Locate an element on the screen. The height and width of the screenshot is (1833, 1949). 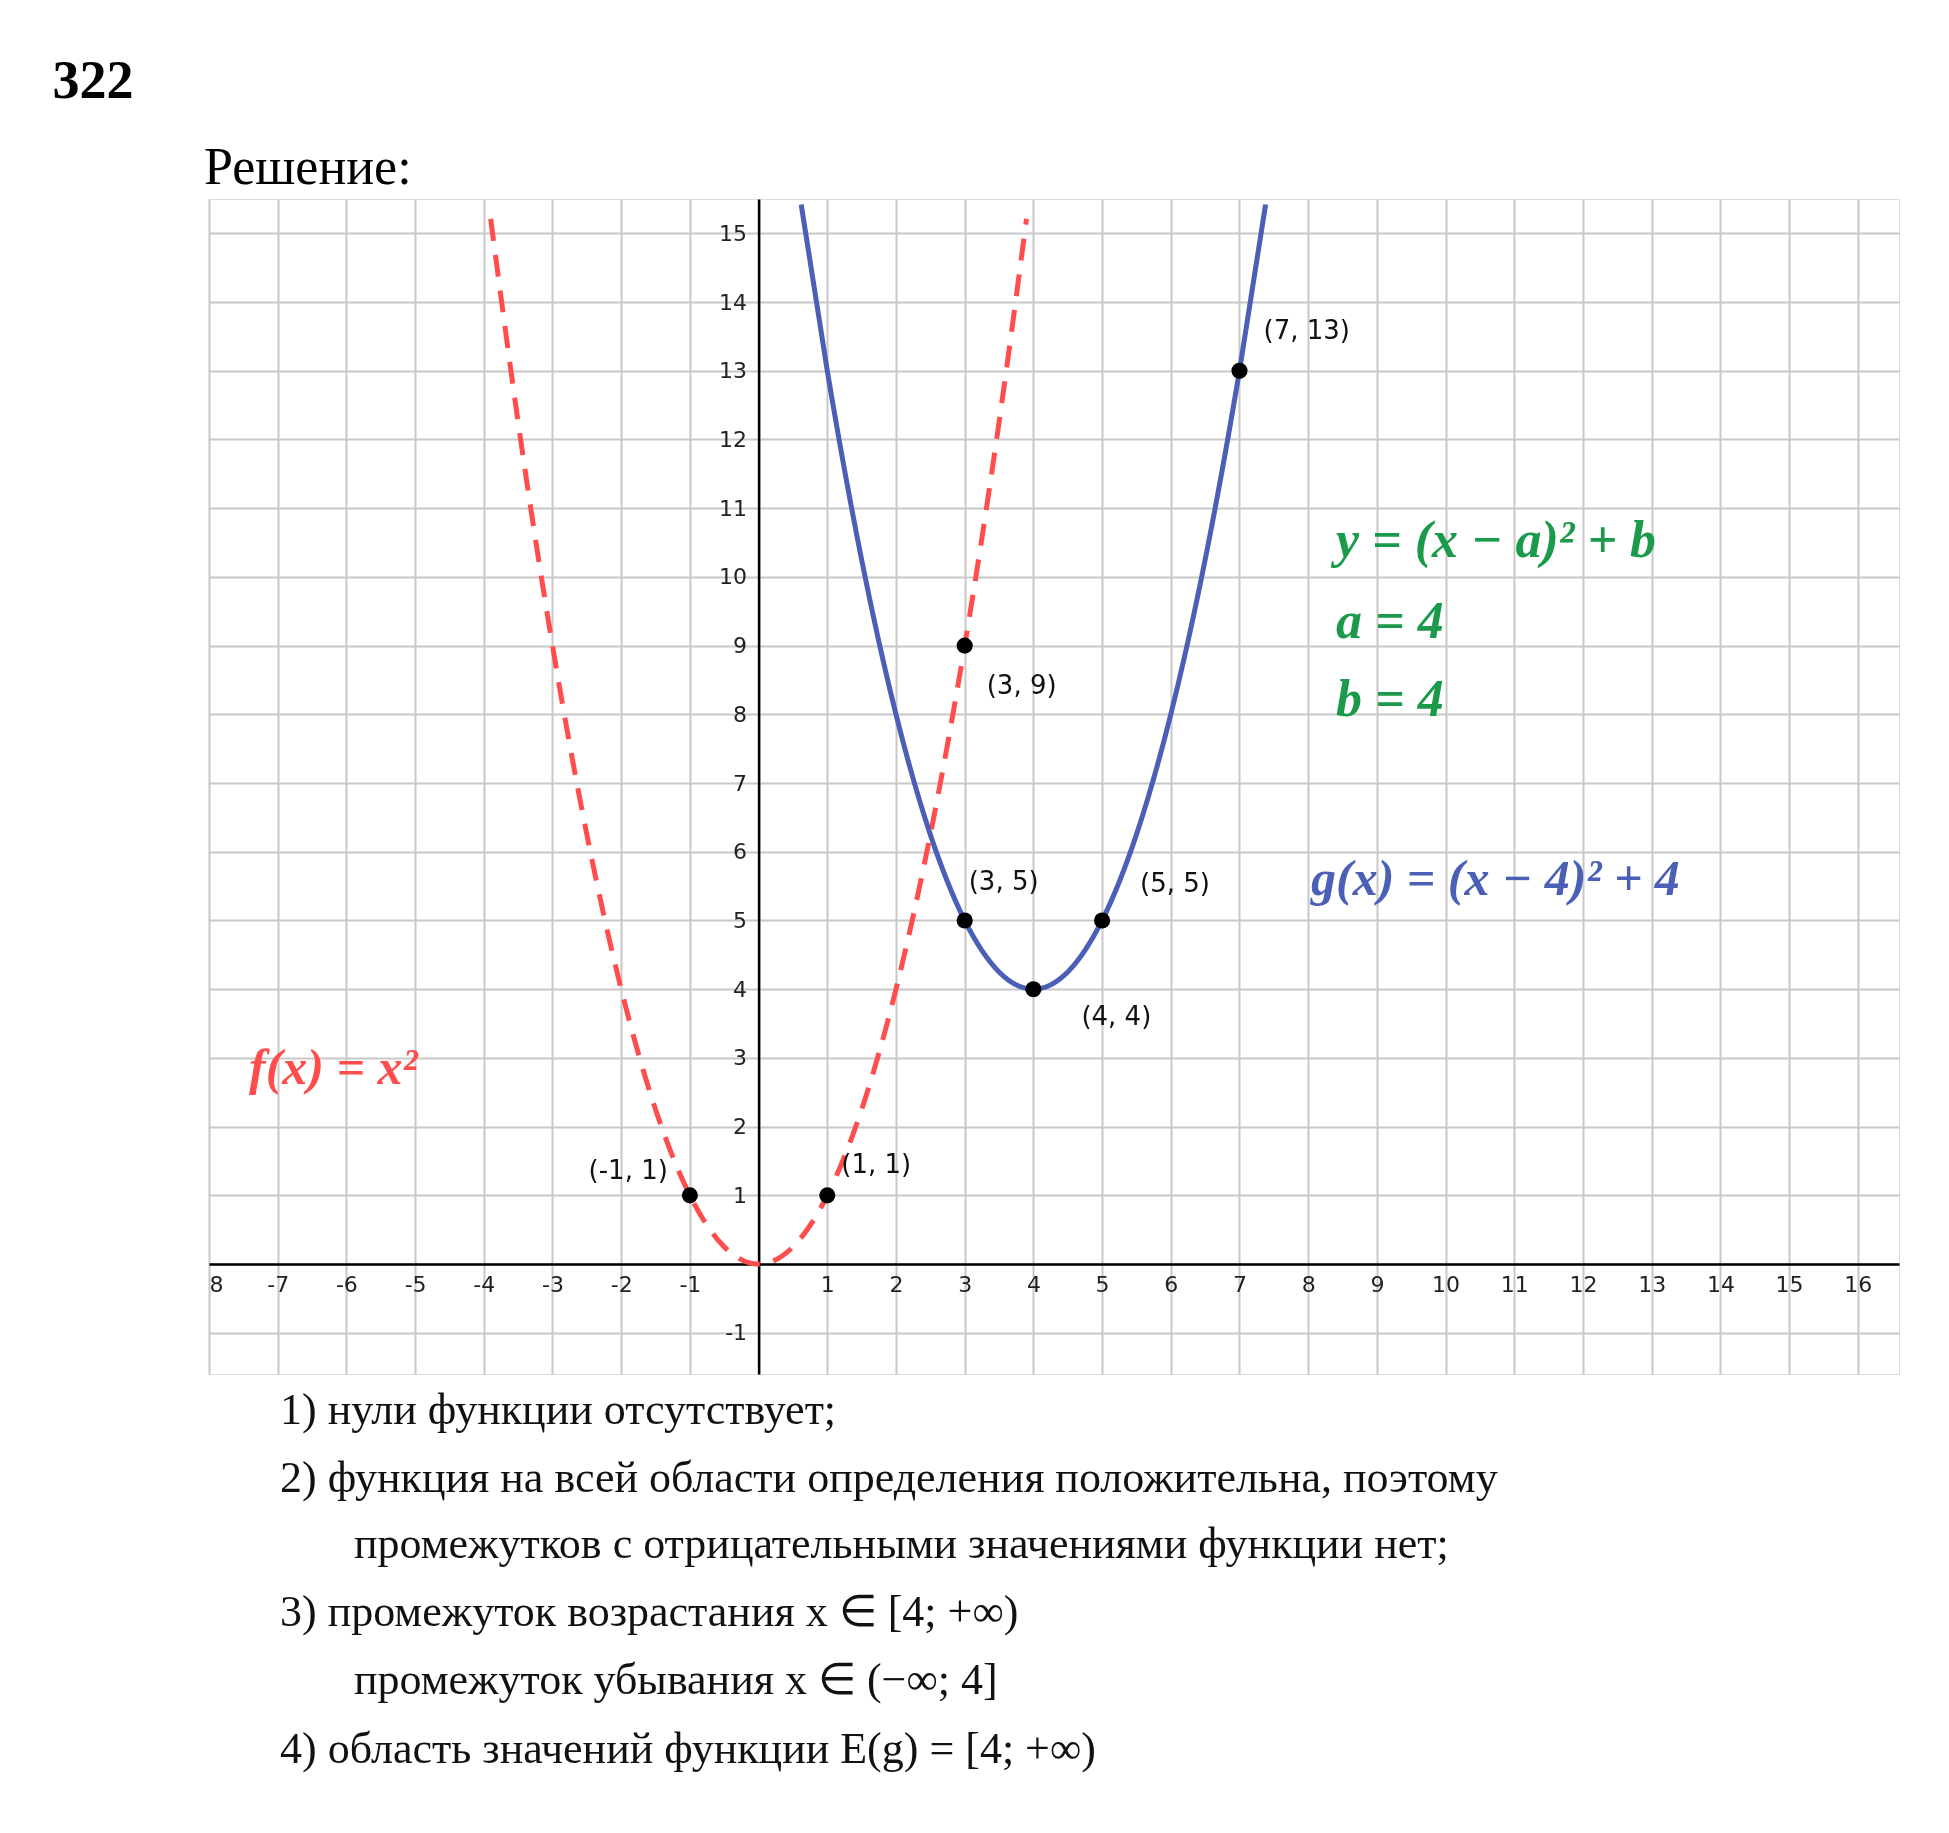
y-tick-label: 10 is located at coordinates (733, 577).